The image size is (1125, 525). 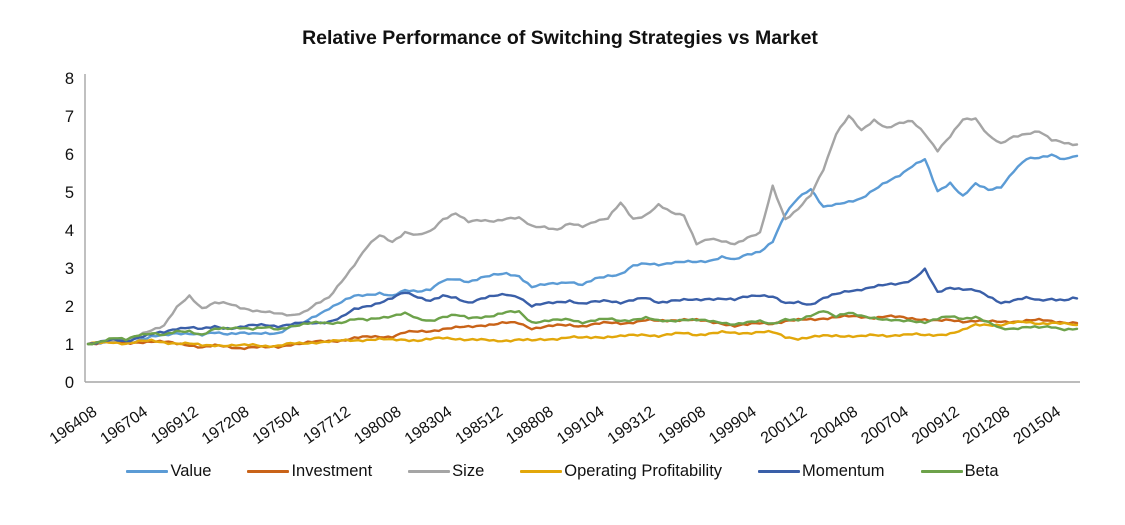 I want to click on x-tick-label: 197712, so click(x=327, y=425).